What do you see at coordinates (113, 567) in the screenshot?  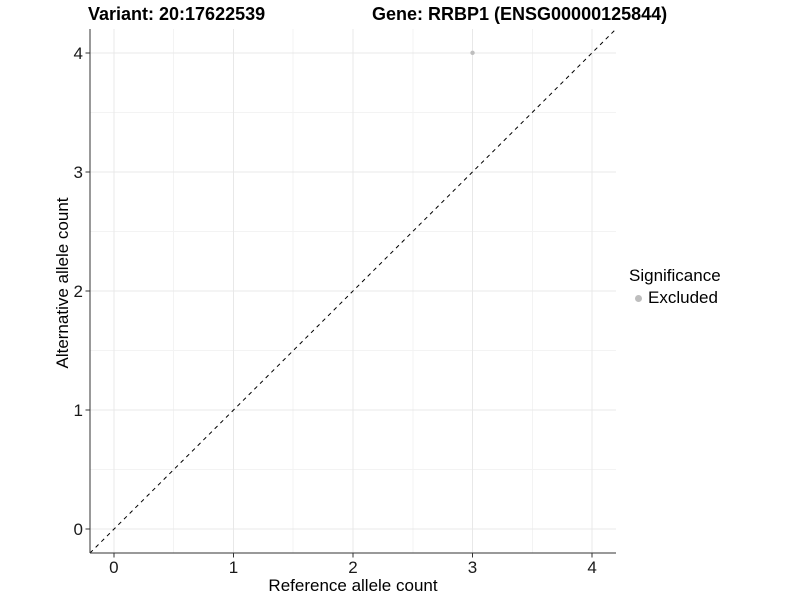 I see `x-tick-label: 0` at bounding box center [113, 567].